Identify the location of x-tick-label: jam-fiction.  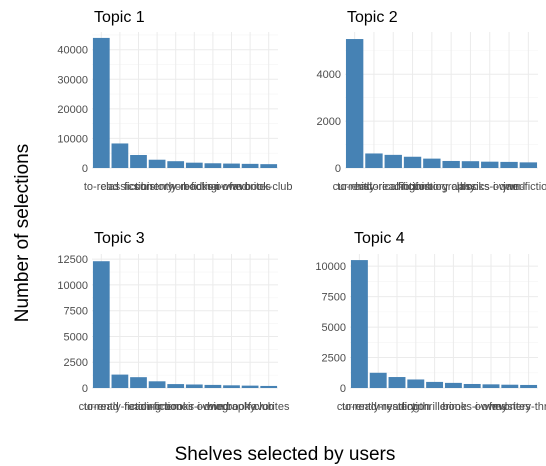
(524, 187).